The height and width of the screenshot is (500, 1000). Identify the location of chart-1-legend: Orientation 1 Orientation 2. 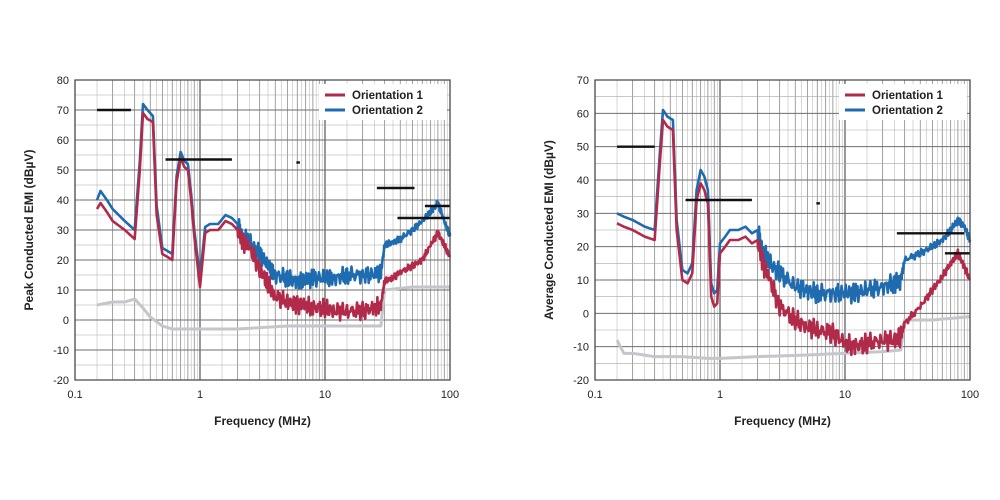
(383, 102).